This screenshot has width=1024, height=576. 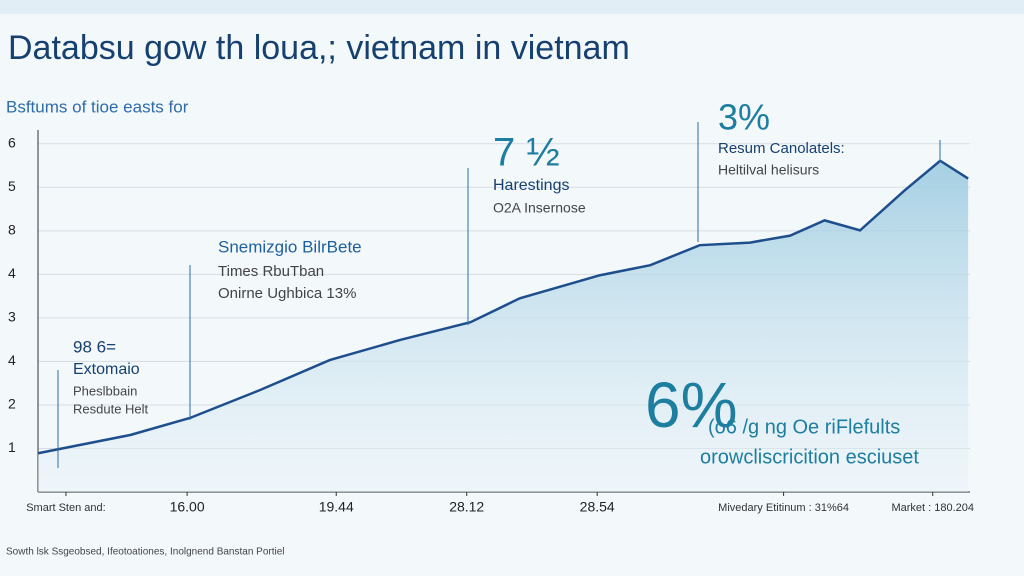 What do you see at coordinates (12, 186) in the screenshot?
I see `y-tick-label: 5` at bounding box center [12, 186].